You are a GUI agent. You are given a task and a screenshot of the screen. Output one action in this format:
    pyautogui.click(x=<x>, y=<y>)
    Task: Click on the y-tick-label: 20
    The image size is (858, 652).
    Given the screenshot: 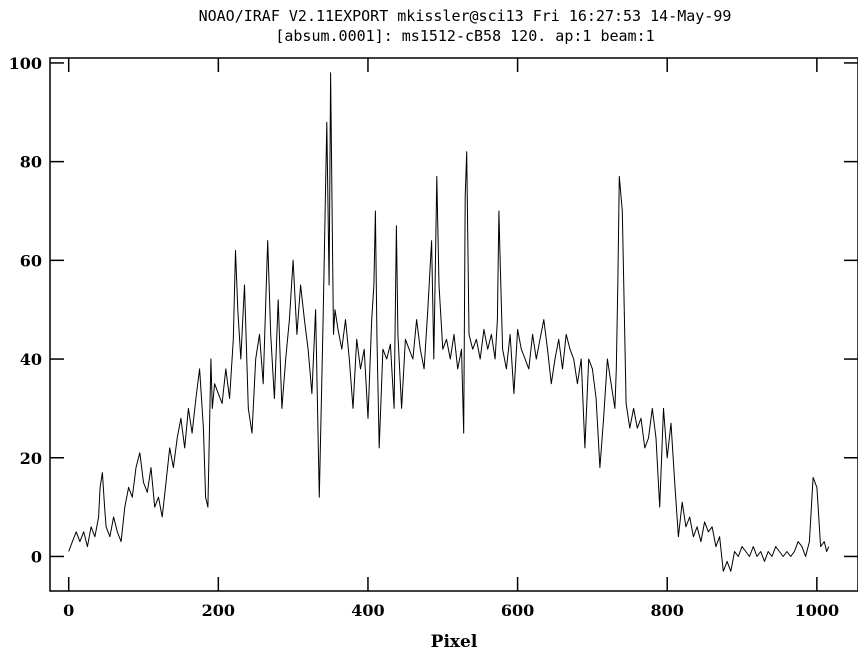 What is the action you would take?
    pyautogui.click(x=31, y=458)
    